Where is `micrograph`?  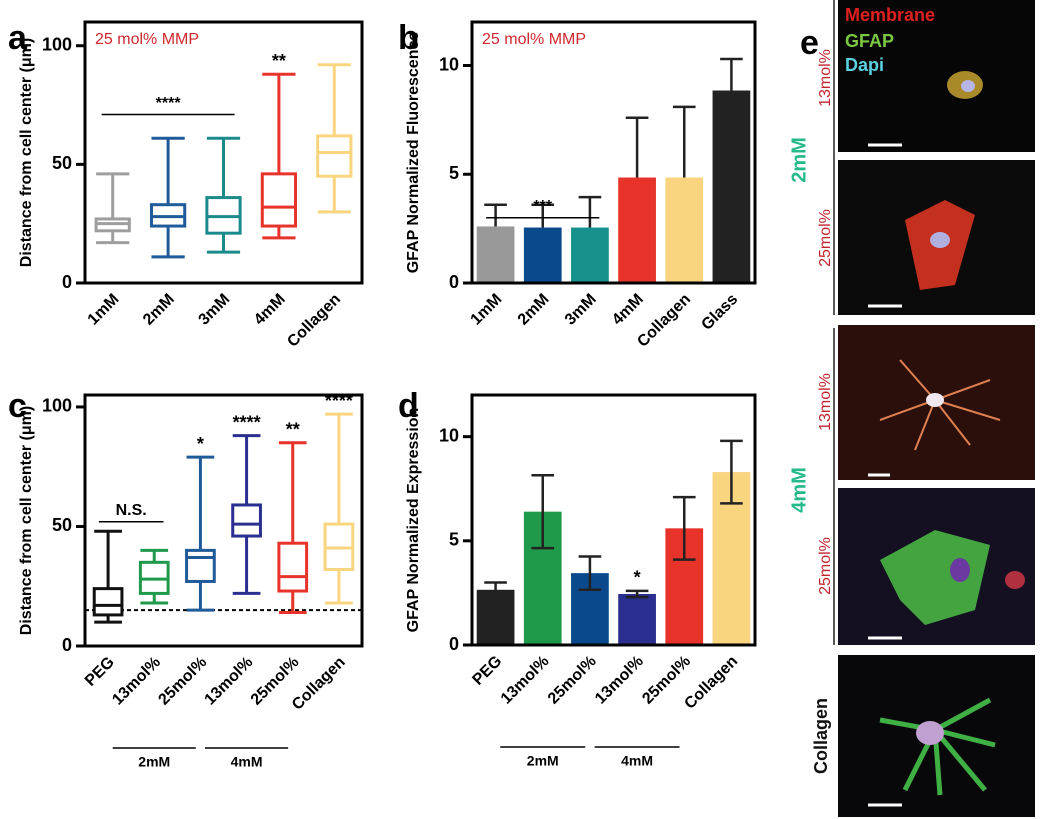 micrograph is located at coordinates (936, 76).